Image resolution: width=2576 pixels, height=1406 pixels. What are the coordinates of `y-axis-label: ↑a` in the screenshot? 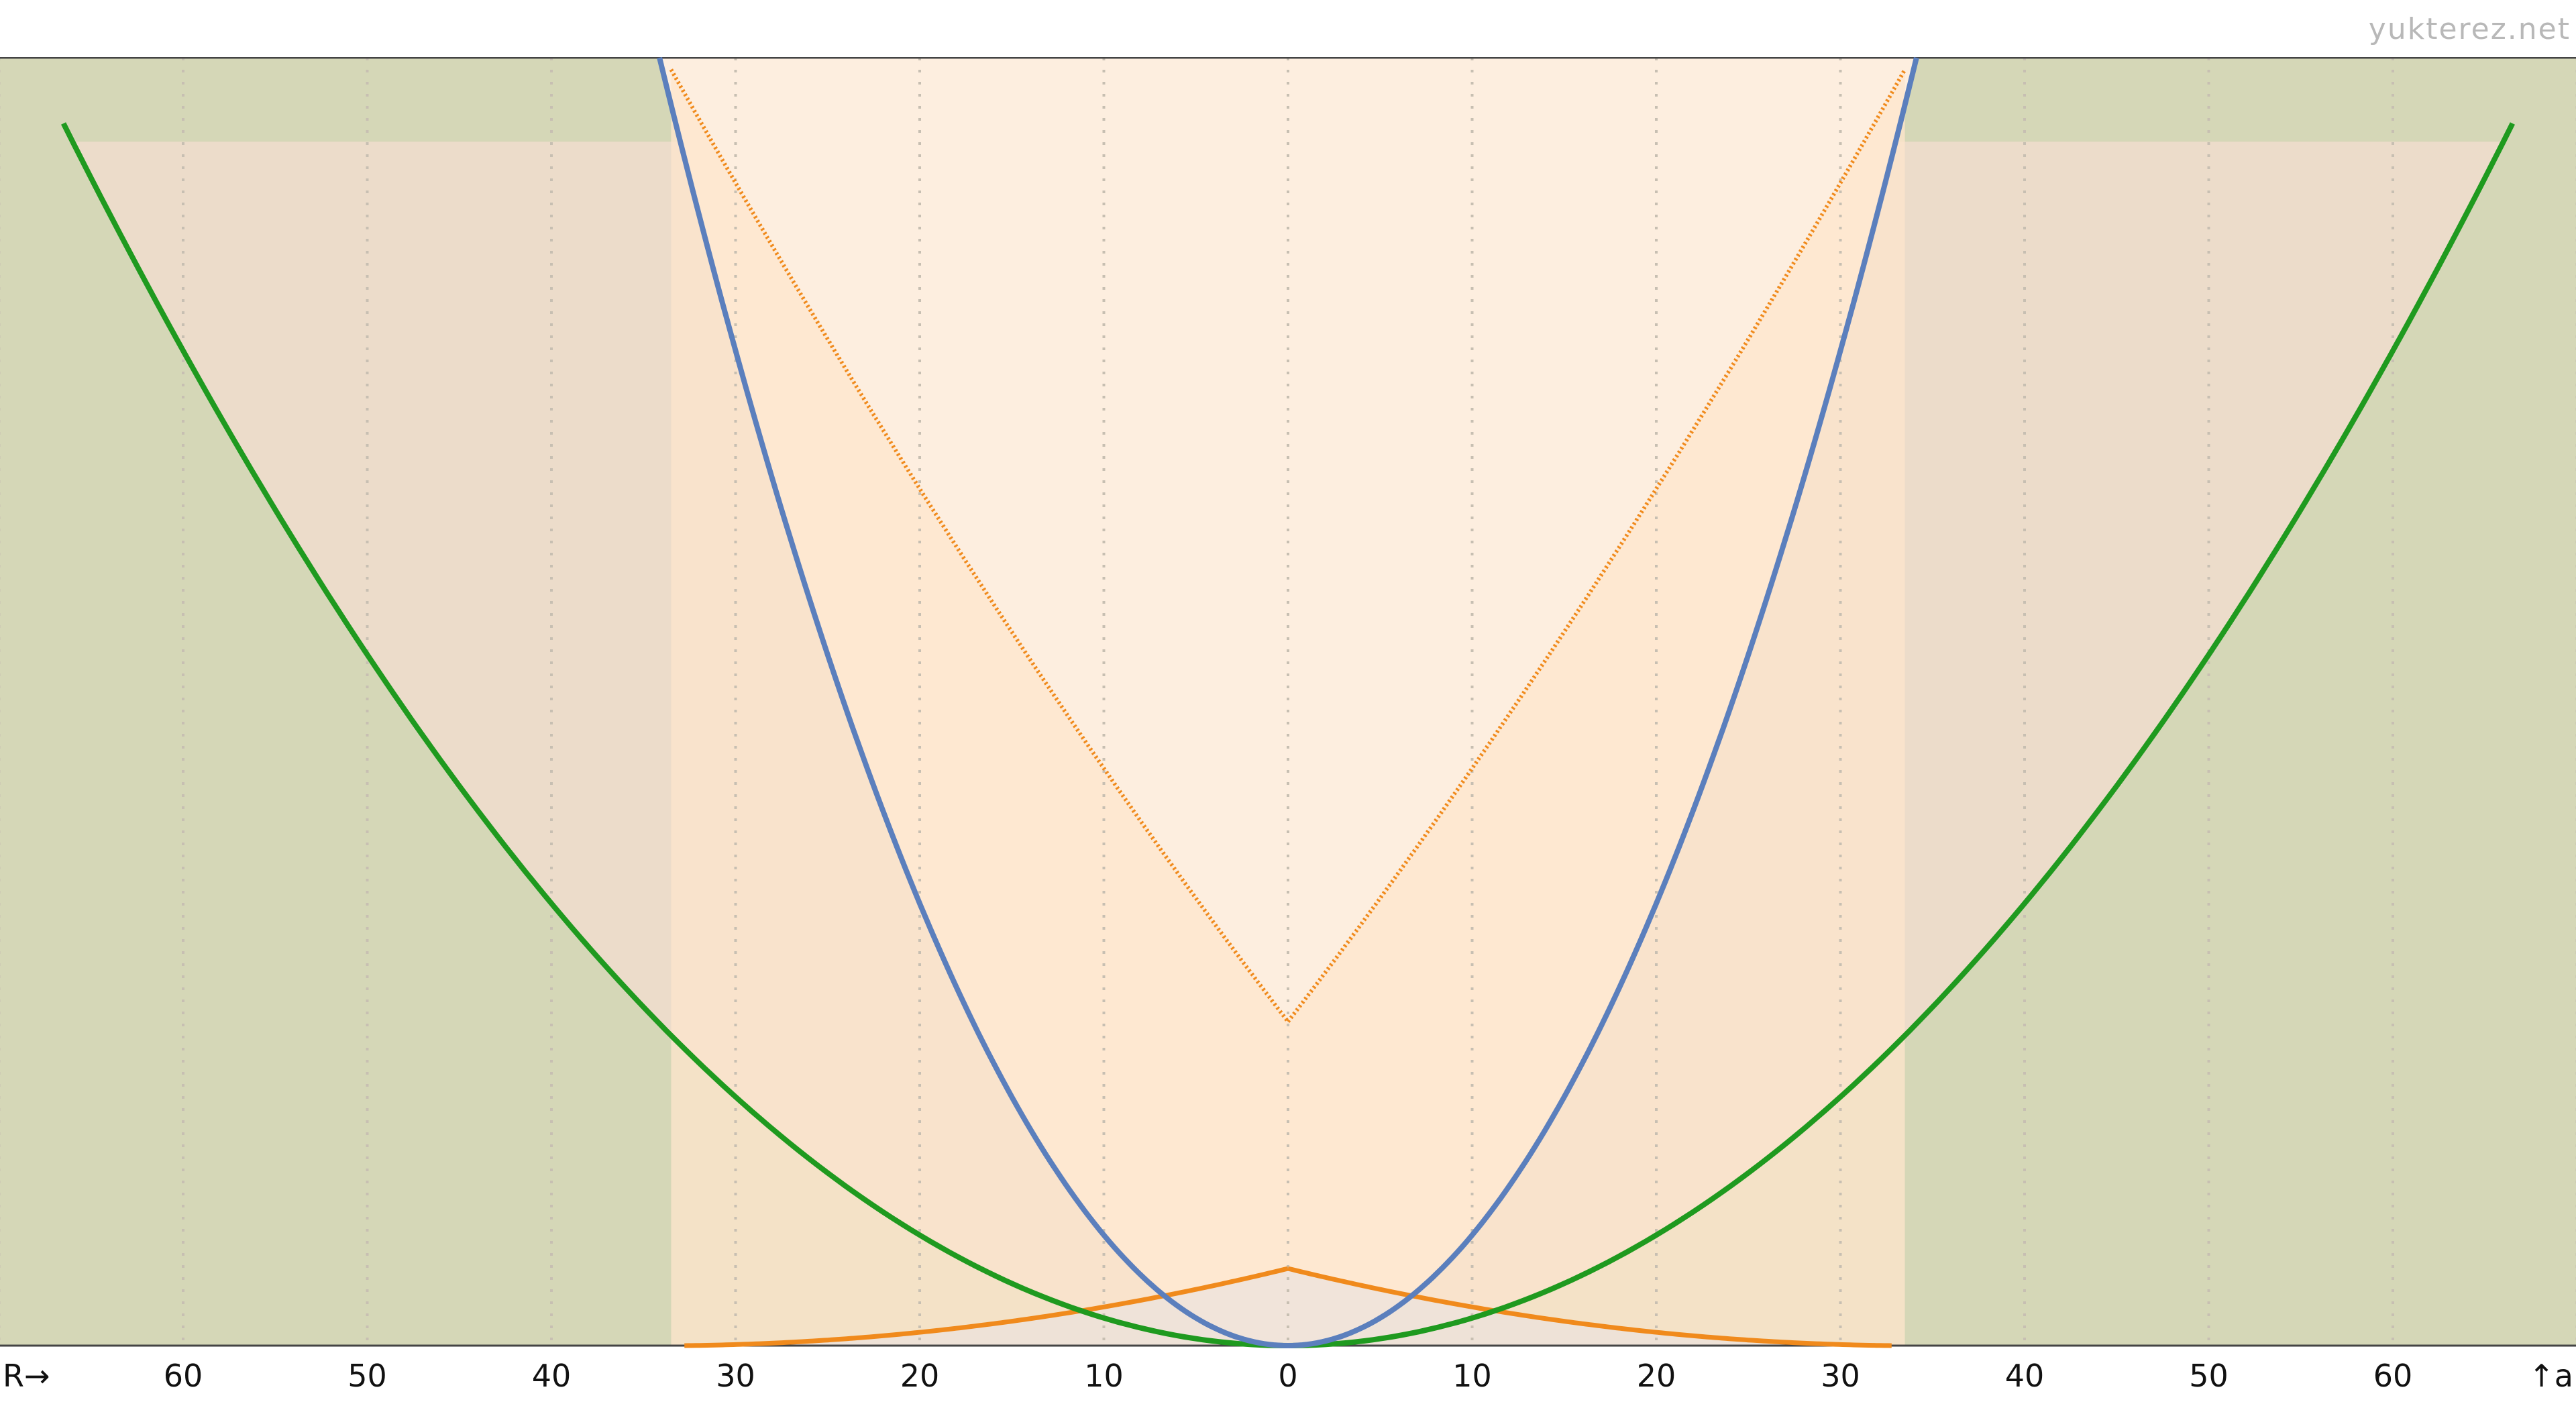 It's located at (2550, 1376).